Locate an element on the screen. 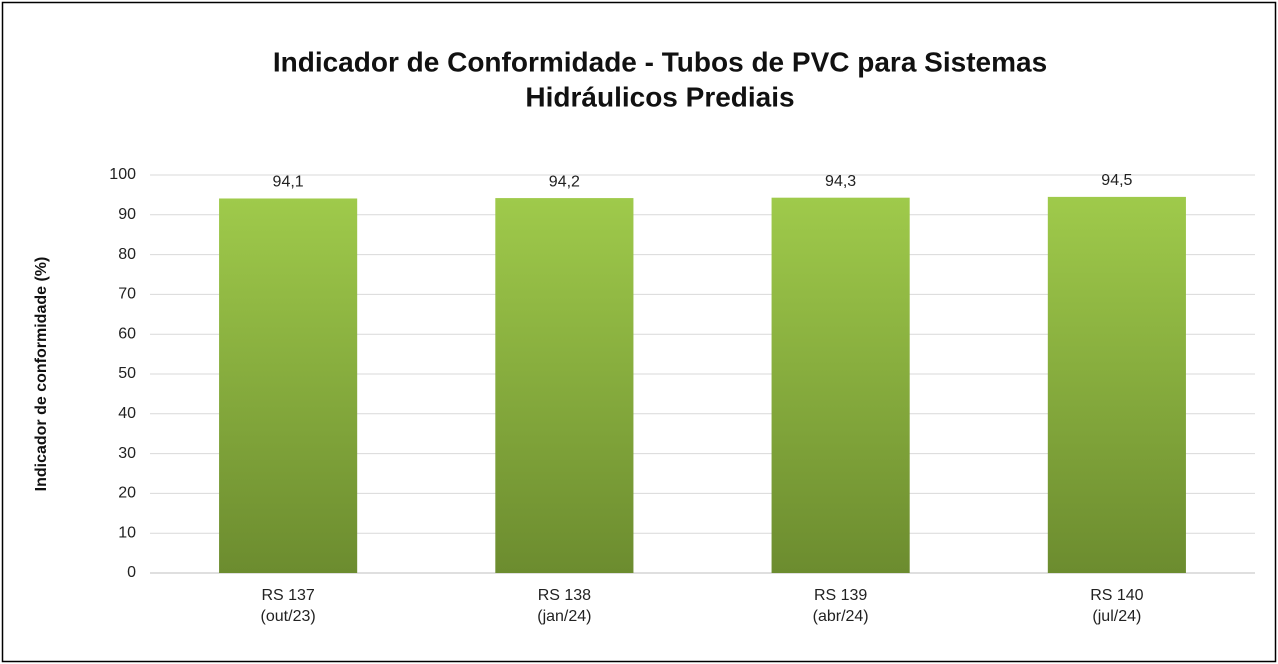 This screenshot has width=1278, height=664. x-tick-label: RS 139 is located at coordinates (840, 595).